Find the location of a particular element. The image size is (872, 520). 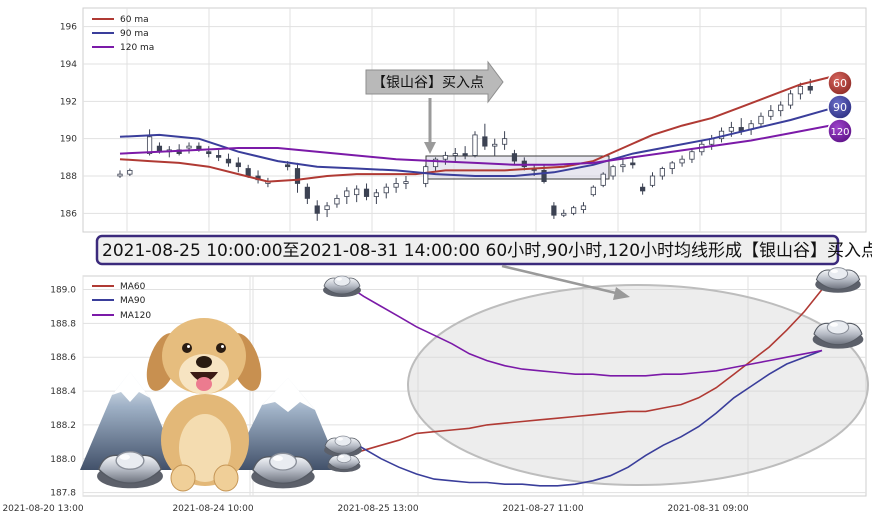

ma-badges: 60 90 120 is located at coordinates (840, 107).